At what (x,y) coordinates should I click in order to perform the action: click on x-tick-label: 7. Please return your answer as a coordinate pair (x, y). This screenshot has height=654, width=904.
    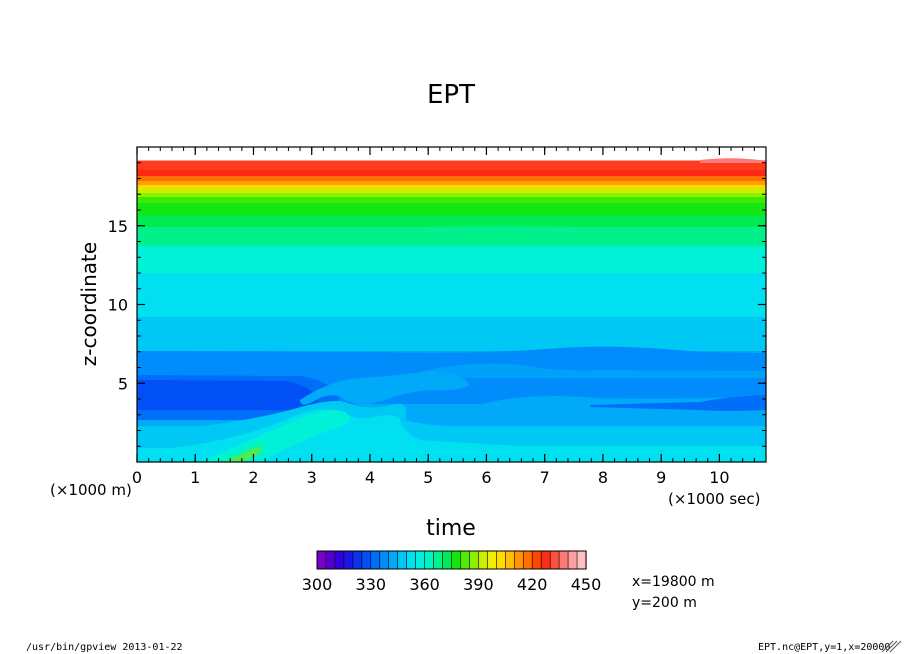
    Looking at the image, I should click on (545, 477).